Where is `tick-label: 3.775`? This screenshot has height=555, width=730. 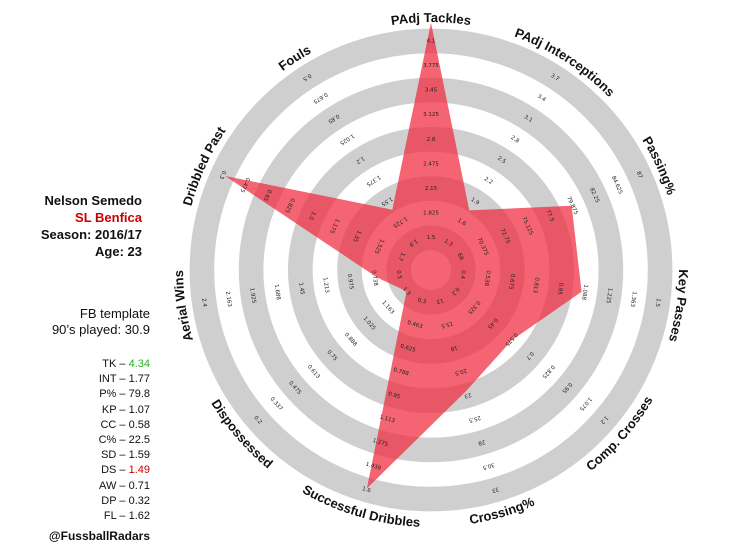
tick-label: 3.775 is located at coordinates (431, 66).